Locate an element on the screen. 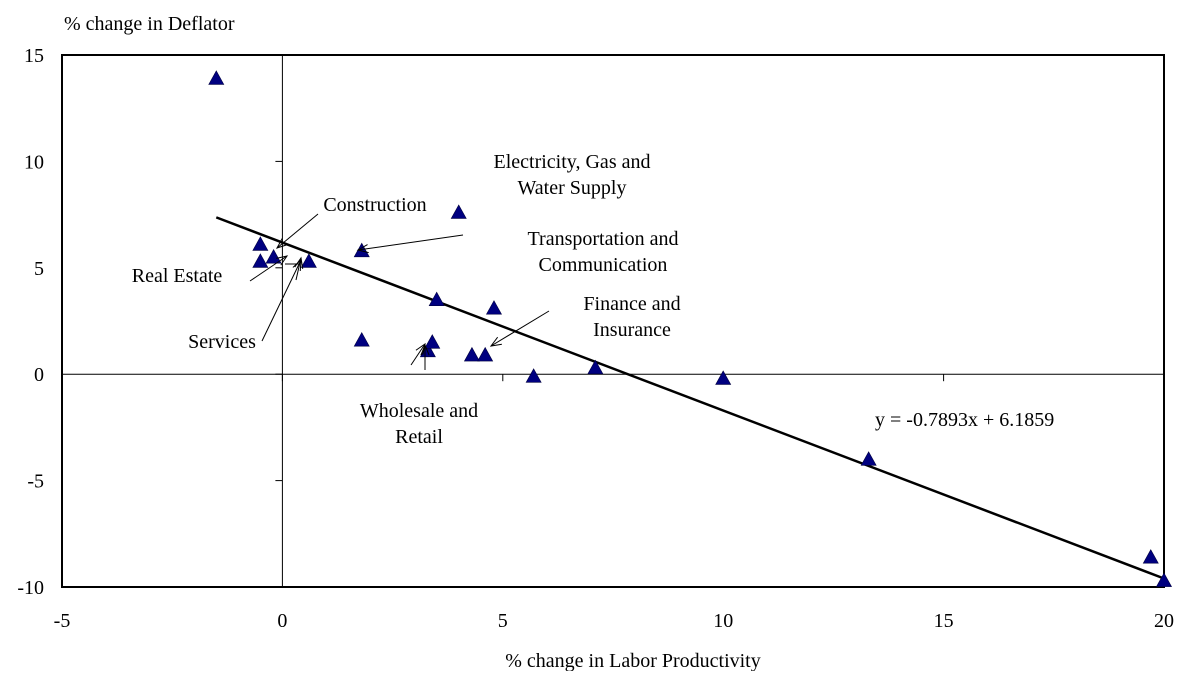 This screenshot has width=1179, height=676. annotation-label: Electricity, Gas and Water Supply is located at coordinates (572, 175).